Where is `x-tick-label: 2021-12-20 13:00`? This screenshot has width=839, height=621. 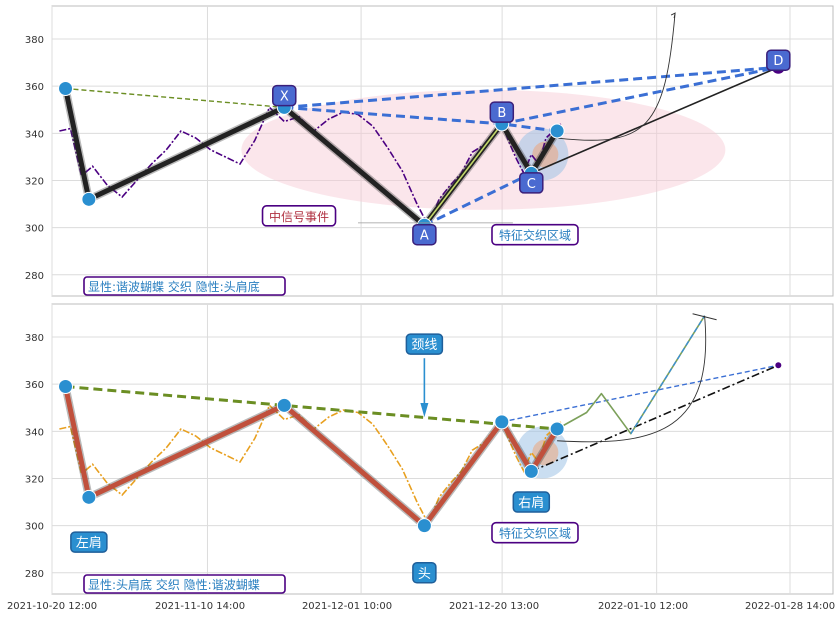
x-tick-label: 2021-12-20 13:00 is located at coordinates (494, 606).